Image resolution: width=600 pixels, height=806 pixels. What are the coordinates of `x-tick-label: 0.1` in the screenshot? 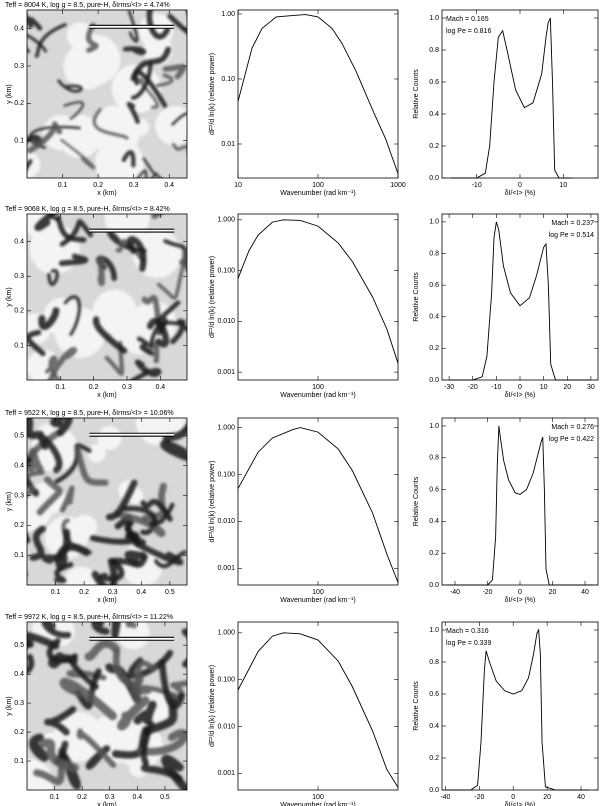 It's located at (63, 185).